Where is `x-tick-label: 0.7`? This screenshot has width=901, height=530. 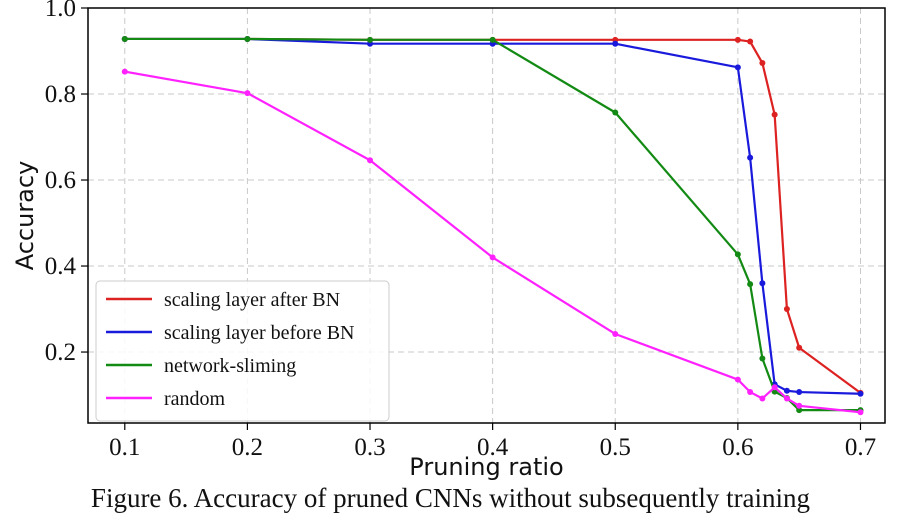 x-tick-label: 0.7 is located at coordinates (860, 447).